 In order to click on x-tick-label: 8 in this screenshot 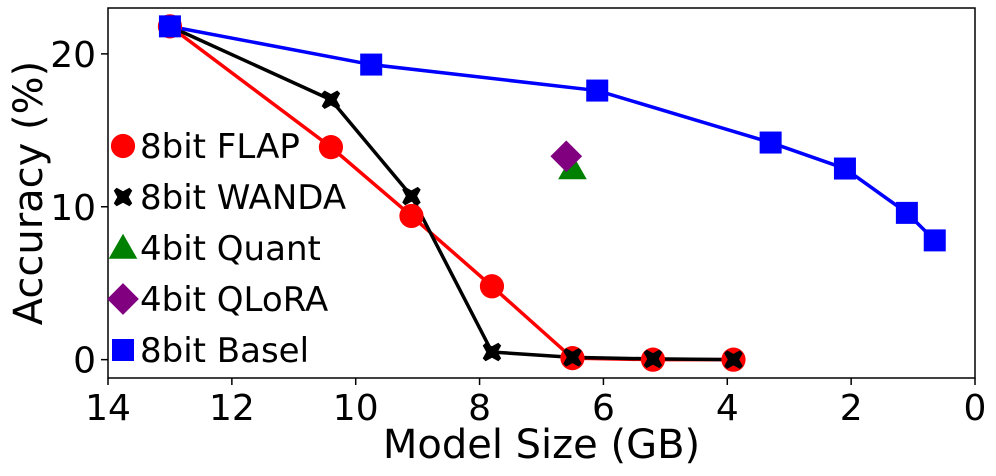, I will do `click(479, 408)`.